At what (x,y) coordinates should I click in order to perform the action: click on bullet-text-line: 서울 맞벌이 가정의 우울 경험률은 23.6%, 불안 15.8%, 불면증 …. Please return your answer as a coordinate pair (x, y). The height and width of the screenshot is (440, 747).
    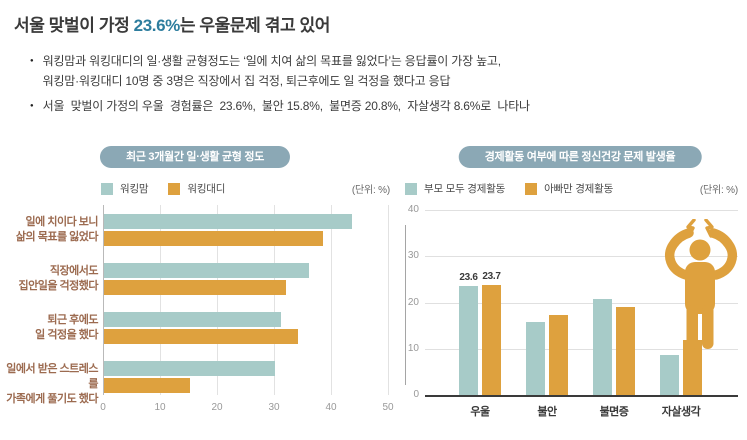
    Looking at the image, I should click on (286, 106).